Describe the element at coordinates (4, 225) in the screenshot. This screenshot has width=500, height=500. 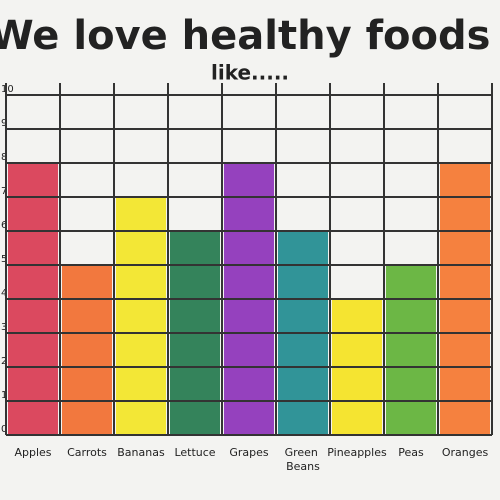
I see `y-tick-label: 6` at that location.